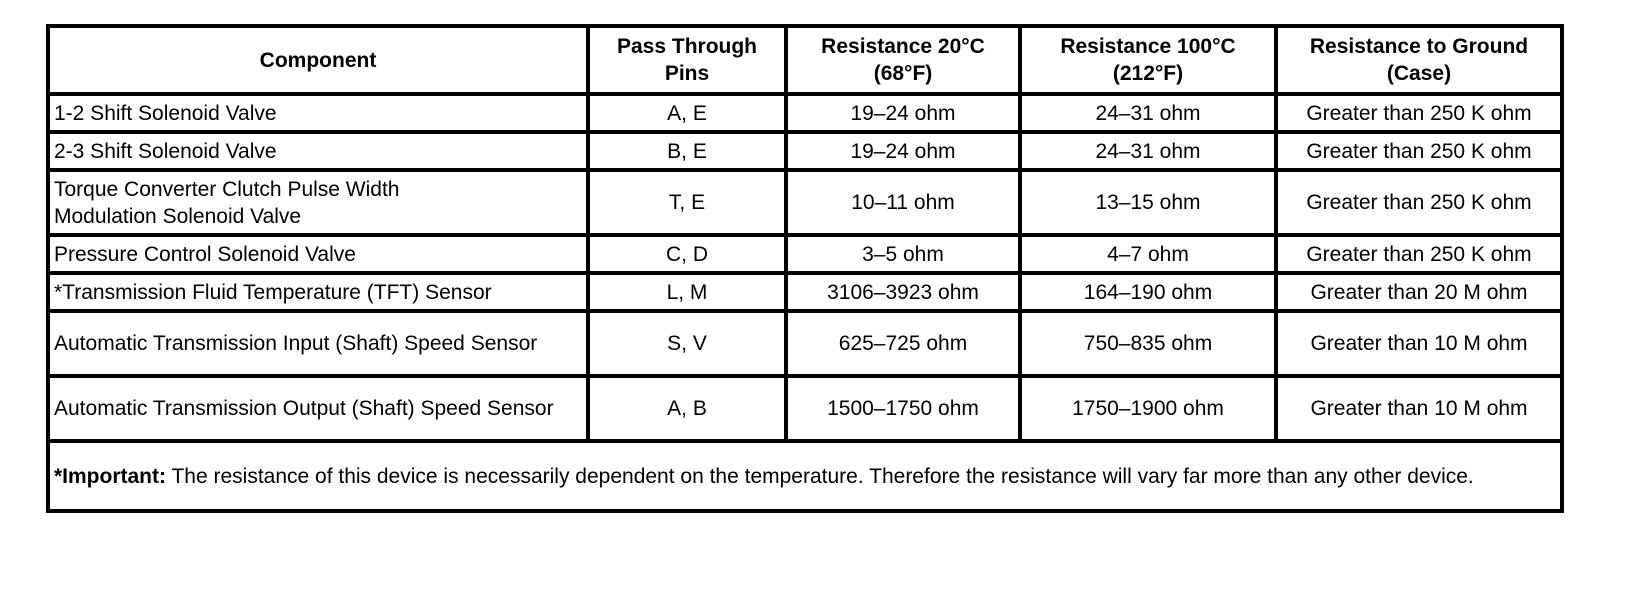 The width and height of the screenshot is (1632, 590). What do you see at coordinates (318, 151) in the screenshot?
I see `cell-component: 2-3 Shift Solenoid Valve` at bounding box center [318, 151].